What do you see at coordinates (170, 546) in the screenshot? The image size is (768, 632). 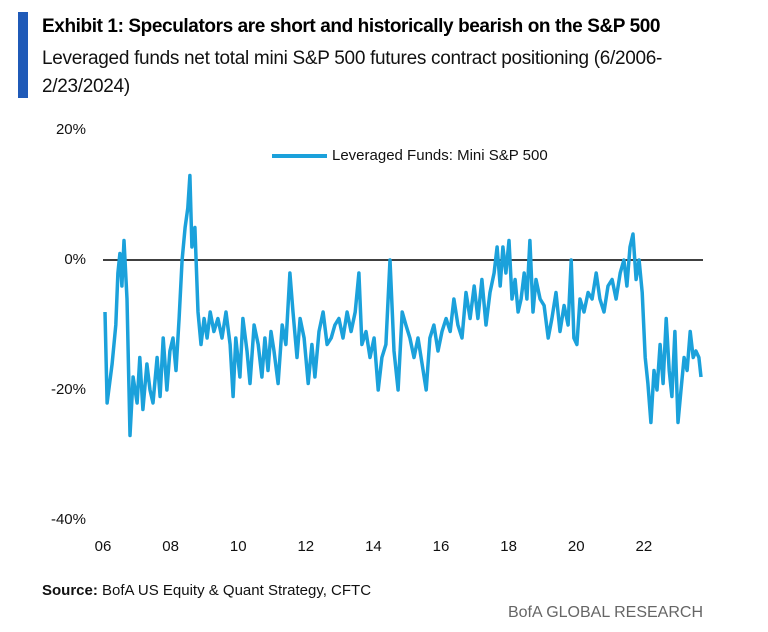 I see `x-tick-label: 08` at bounding box center [170, 546].